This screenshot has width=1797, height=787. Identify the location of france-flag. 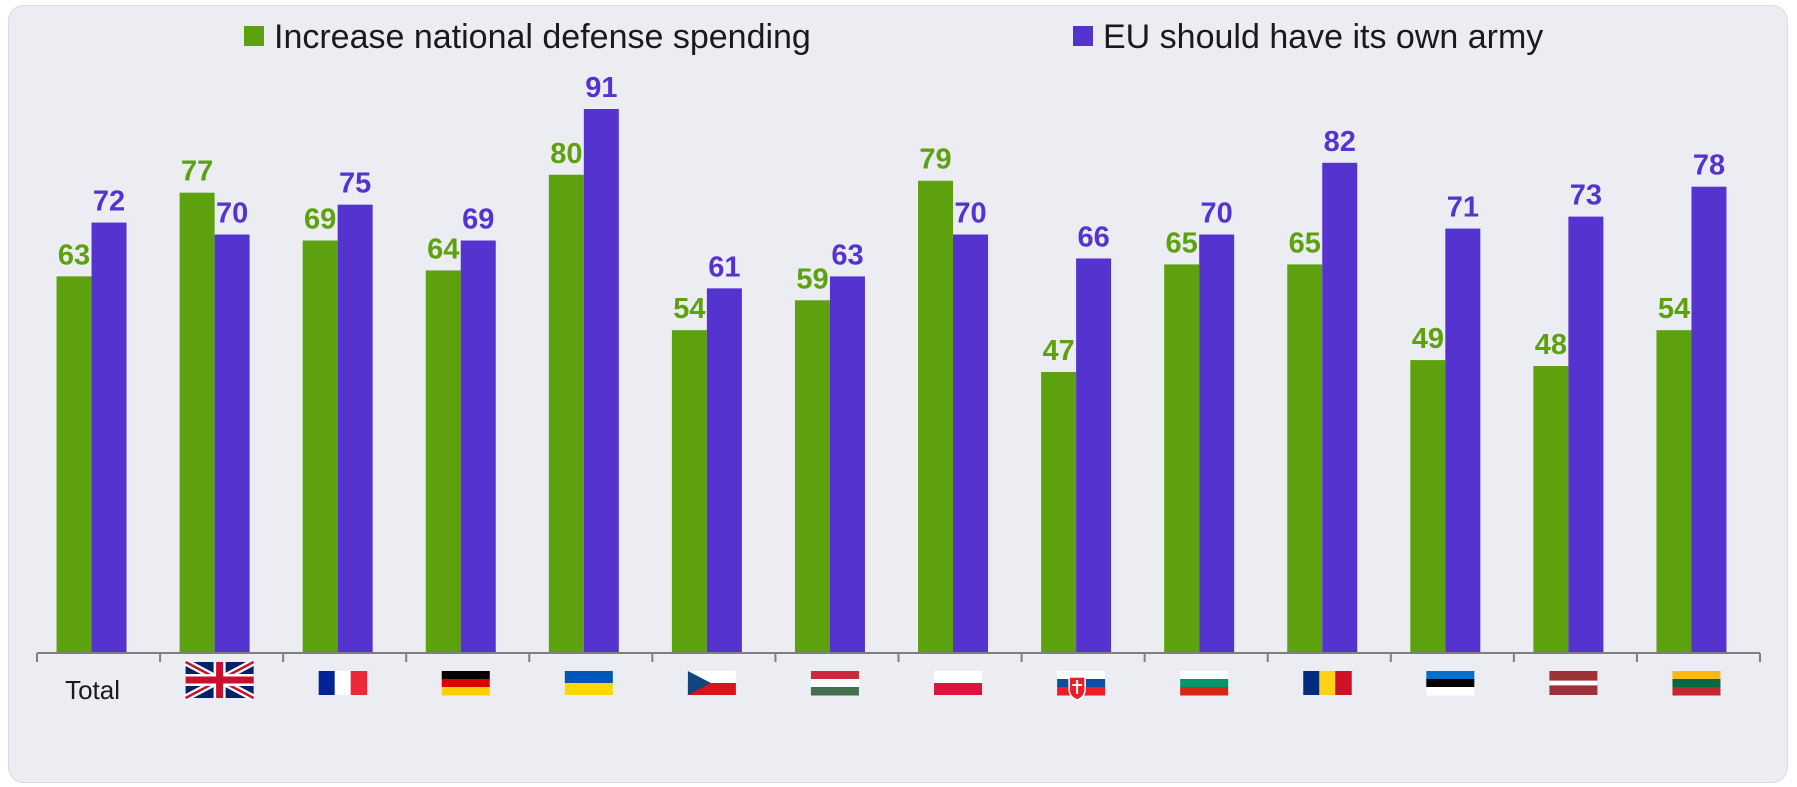
(343, 683).